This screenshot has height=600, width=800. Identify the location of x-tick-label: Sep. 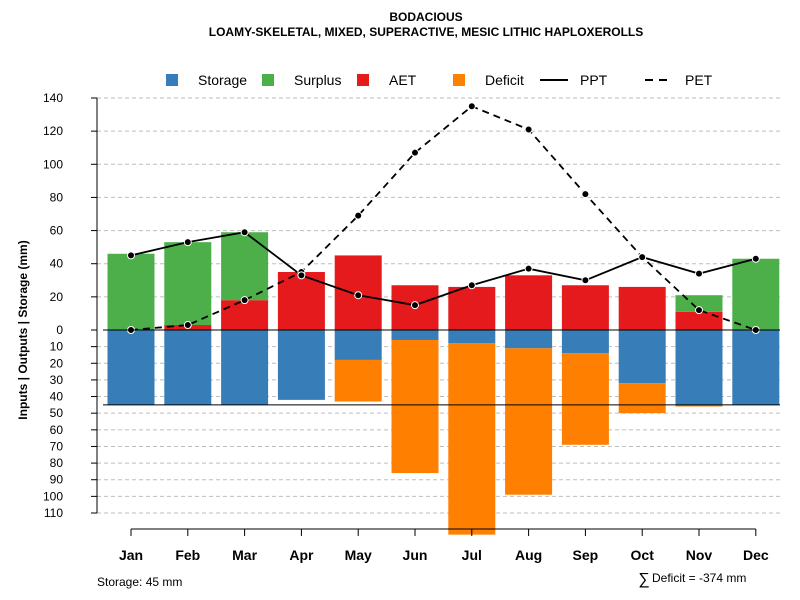
(586, 555).